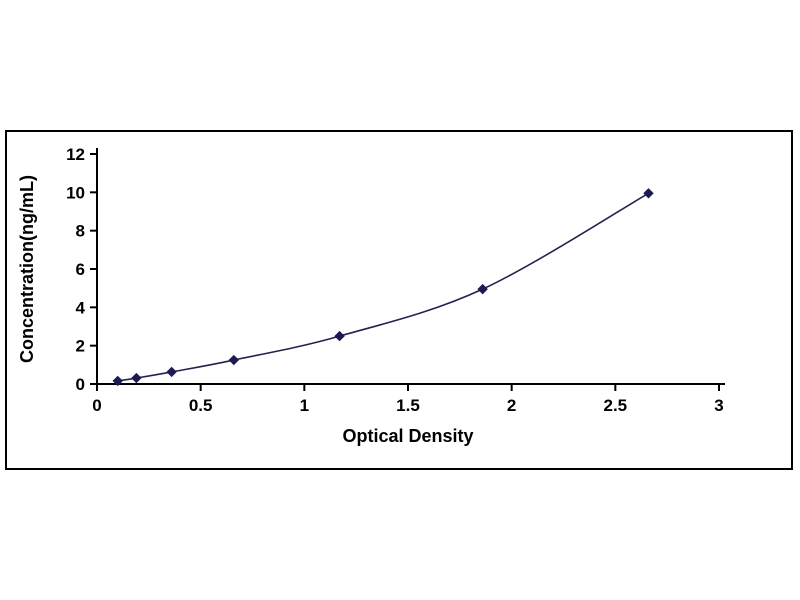 The height and width of the screenshot is (600, 800). What do you see at coordinates (511, 405) in the screenshot?
I see `x-tick-label: 2` at bounding box center [511, 405].